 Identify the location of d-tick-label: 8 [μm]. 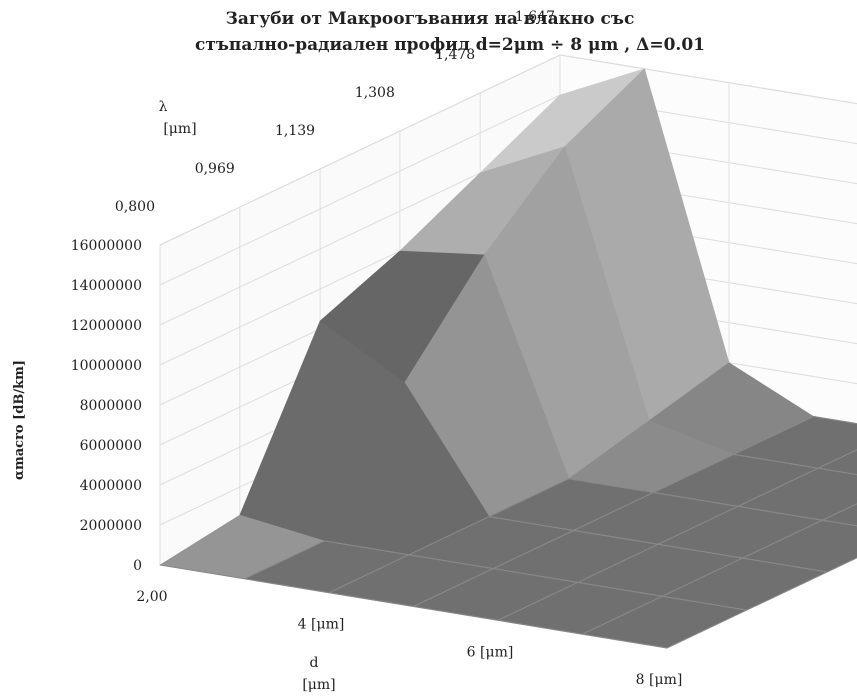
(659, 680).